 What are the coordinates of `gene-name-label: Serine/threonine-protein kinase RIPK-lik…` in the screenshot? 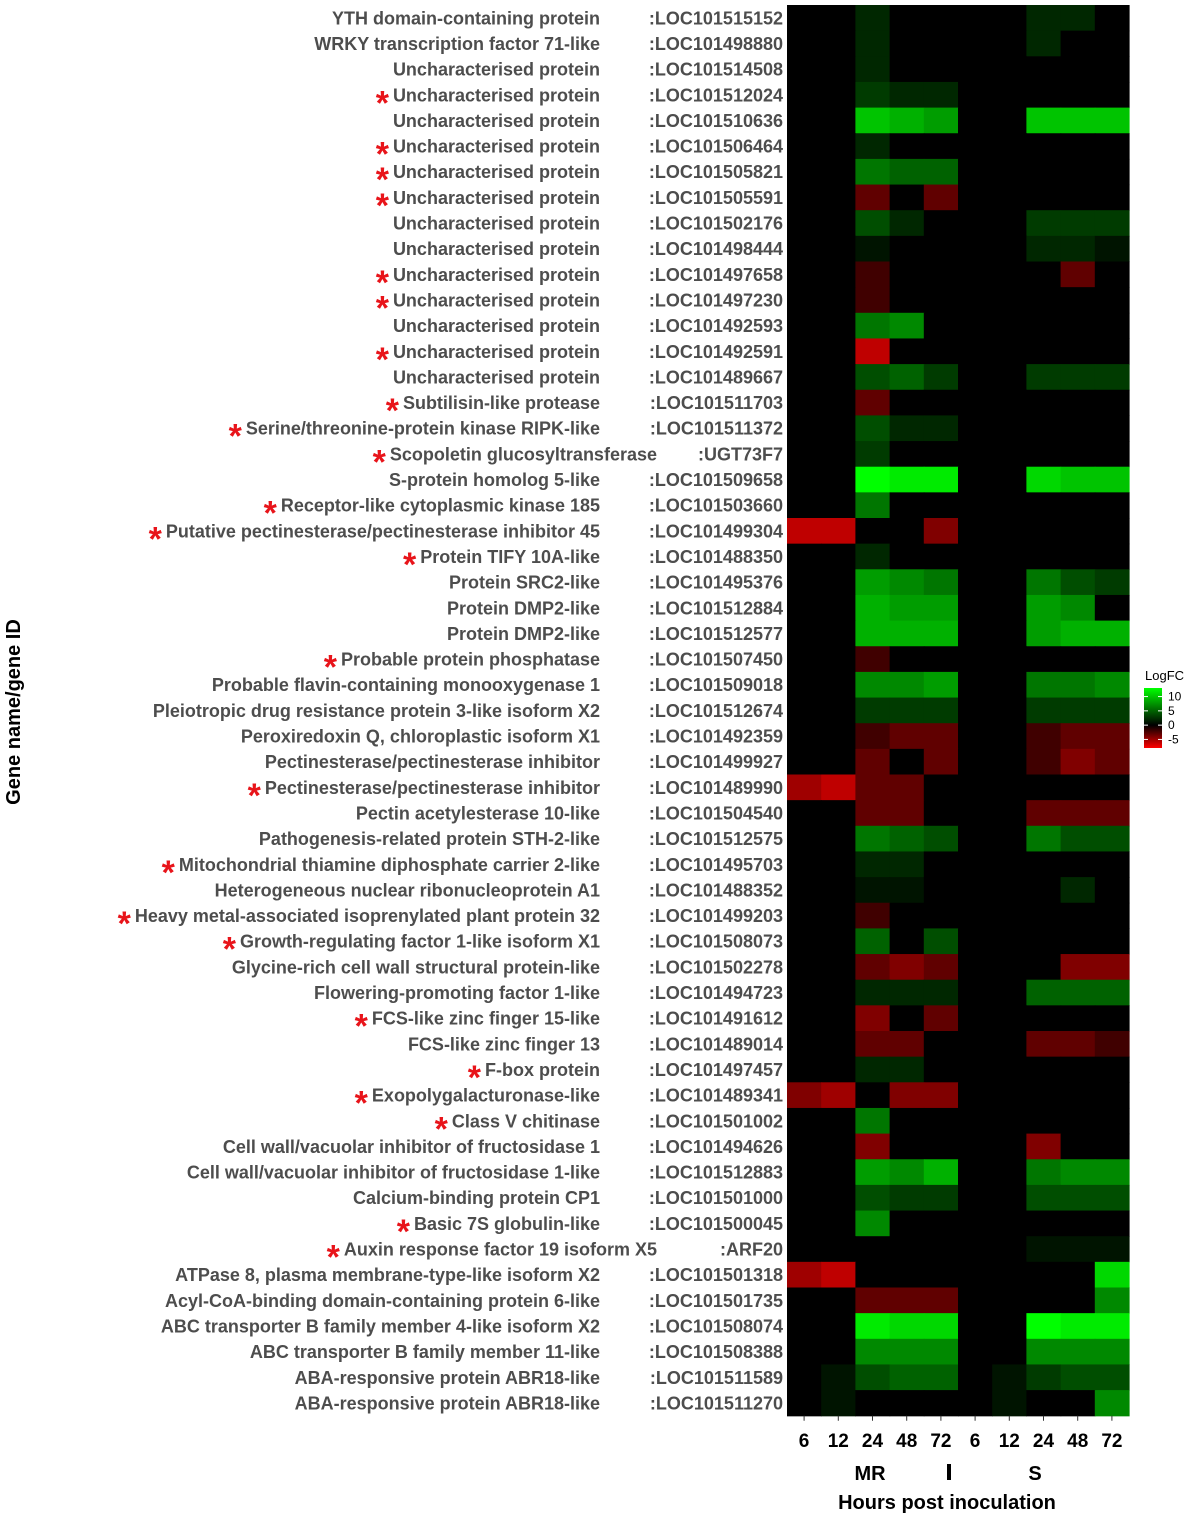 It's located at (423, 429).